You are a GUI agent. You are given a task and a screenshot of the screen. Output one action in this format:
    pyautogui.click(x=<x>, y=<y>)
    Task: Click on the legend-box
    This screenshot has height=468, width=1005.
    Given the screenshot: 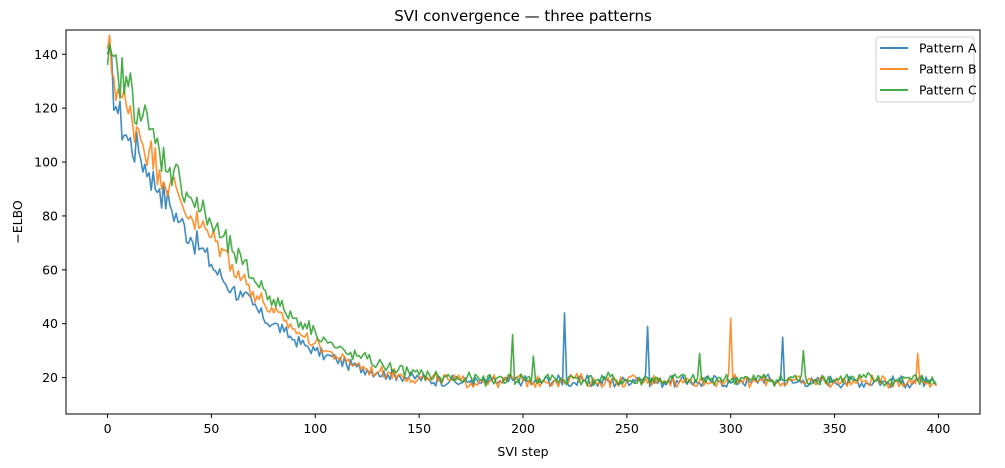 What is the action you would take?
    pyautogui.click(x=925, y=69)
    